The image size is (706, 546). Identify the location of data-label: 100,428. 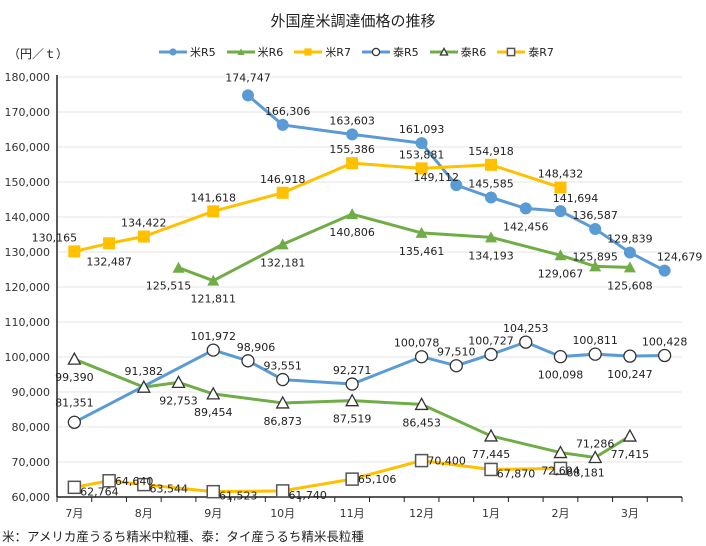
(665, 342).